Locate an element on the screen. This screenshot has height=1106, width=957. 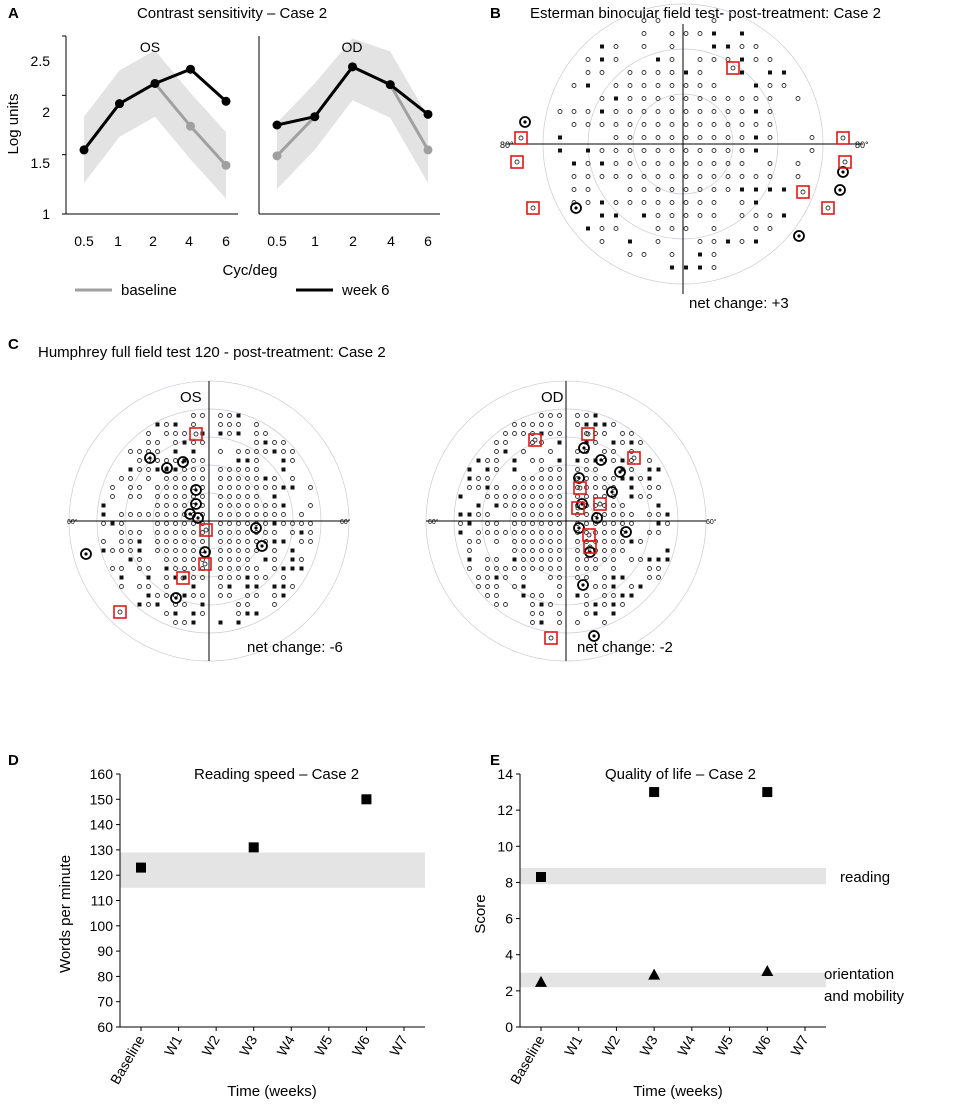
x-tick-label: W5 is located at coordinates (724, 1045).